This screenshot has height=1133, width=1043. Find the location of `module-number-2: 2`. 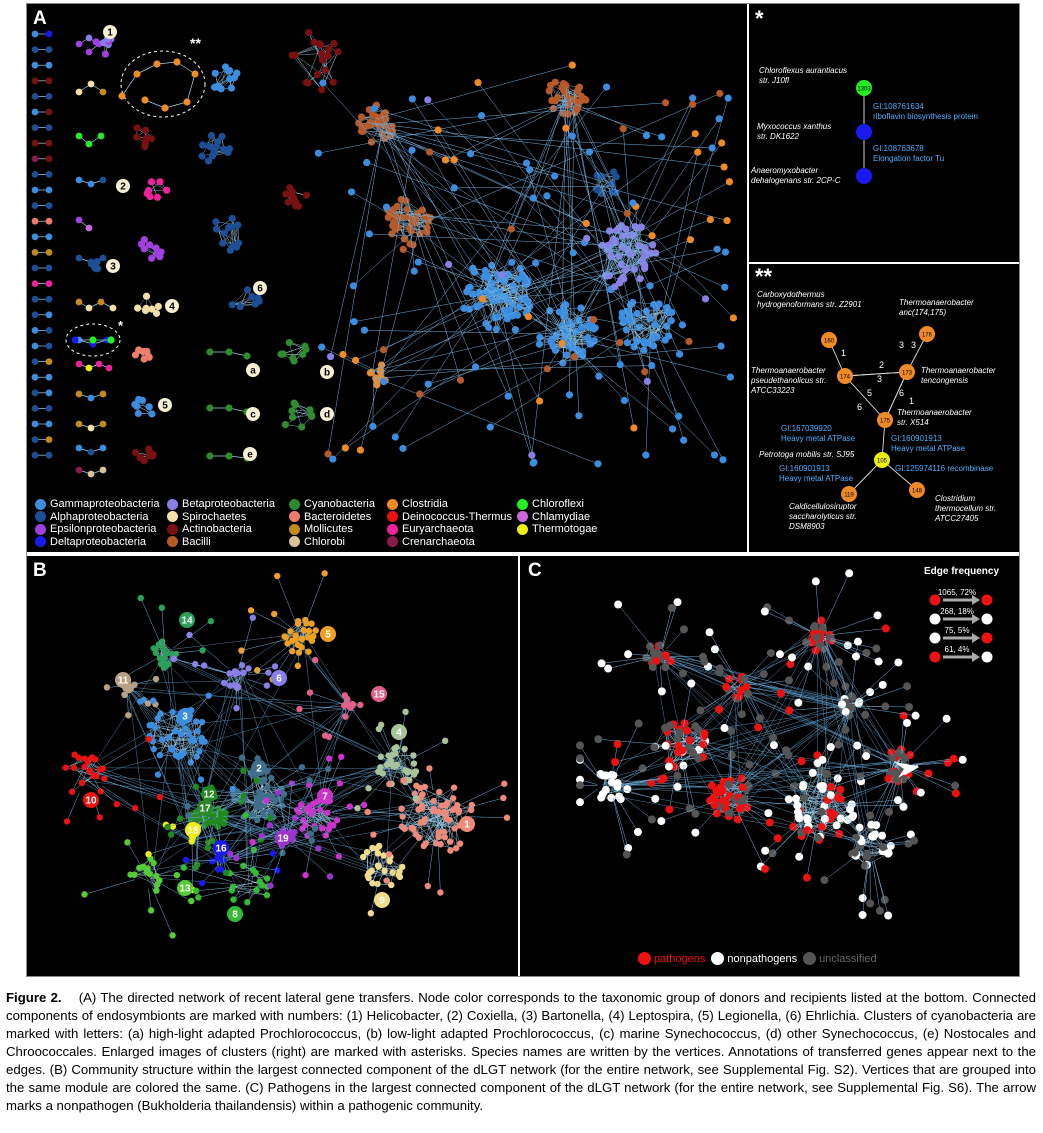

module-number-2: 2 is located at coordinates (259, 769).